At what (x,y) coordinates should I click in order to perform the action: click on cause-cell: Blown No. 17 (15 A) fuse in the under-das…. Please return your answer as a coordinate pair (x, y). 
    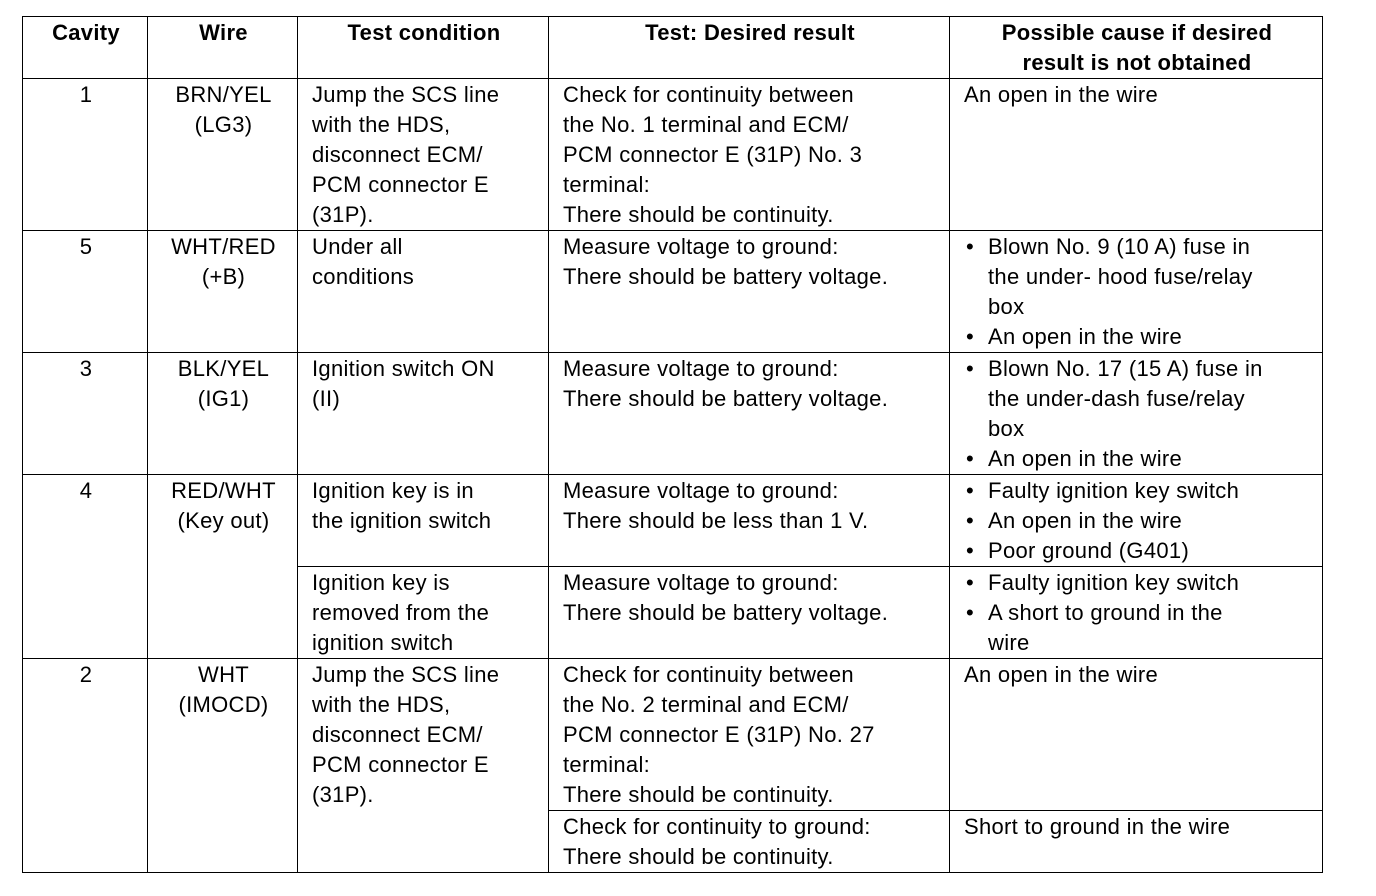
    Looking at the image, I should click on (1136, 413).